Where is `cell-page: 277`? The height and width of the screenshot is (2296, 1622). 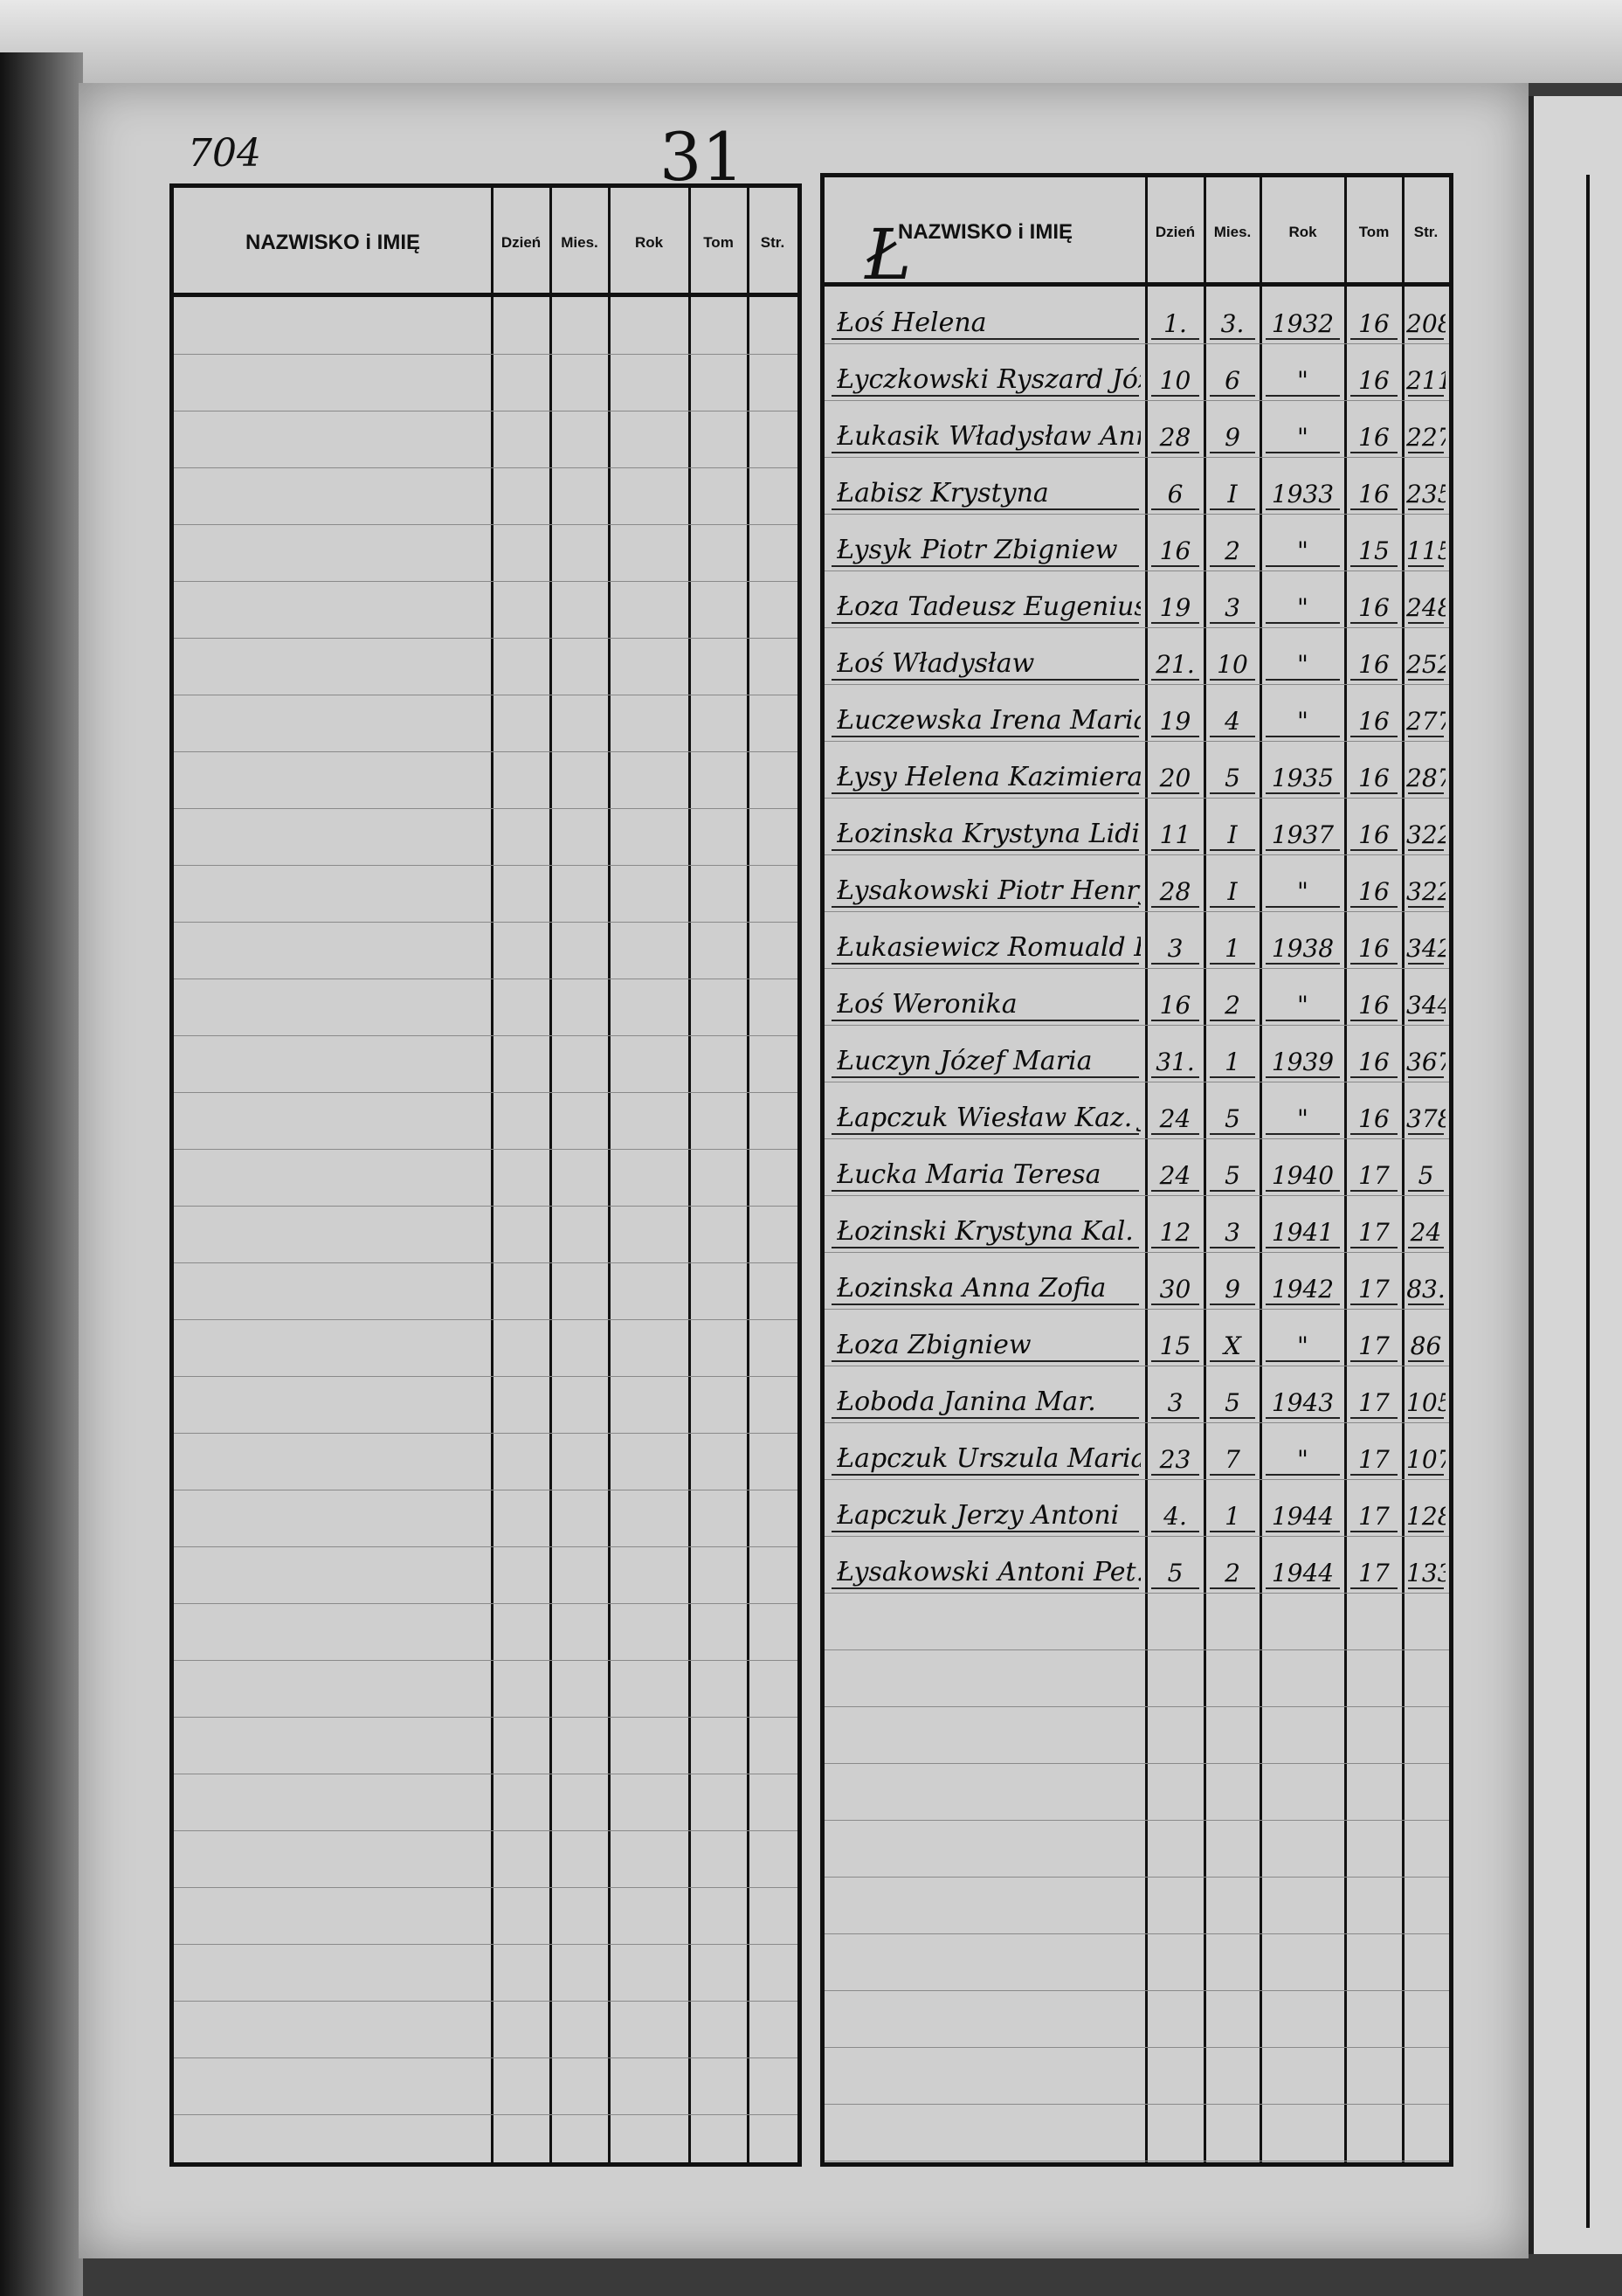
cell-page: 277 is located at coordinates (1426, 721).